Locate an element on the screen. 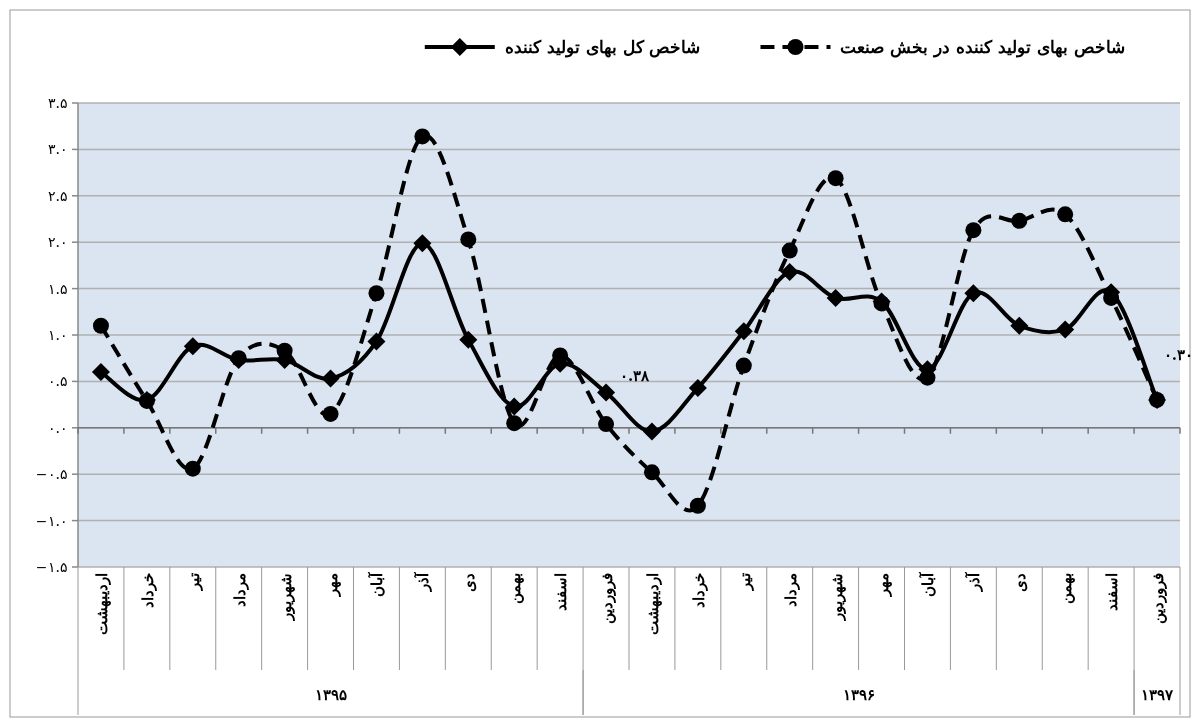 The height and width of the screenshot is (721, 1200). y-tick-label: ۲.۵ is located at coordinates (57, 195).